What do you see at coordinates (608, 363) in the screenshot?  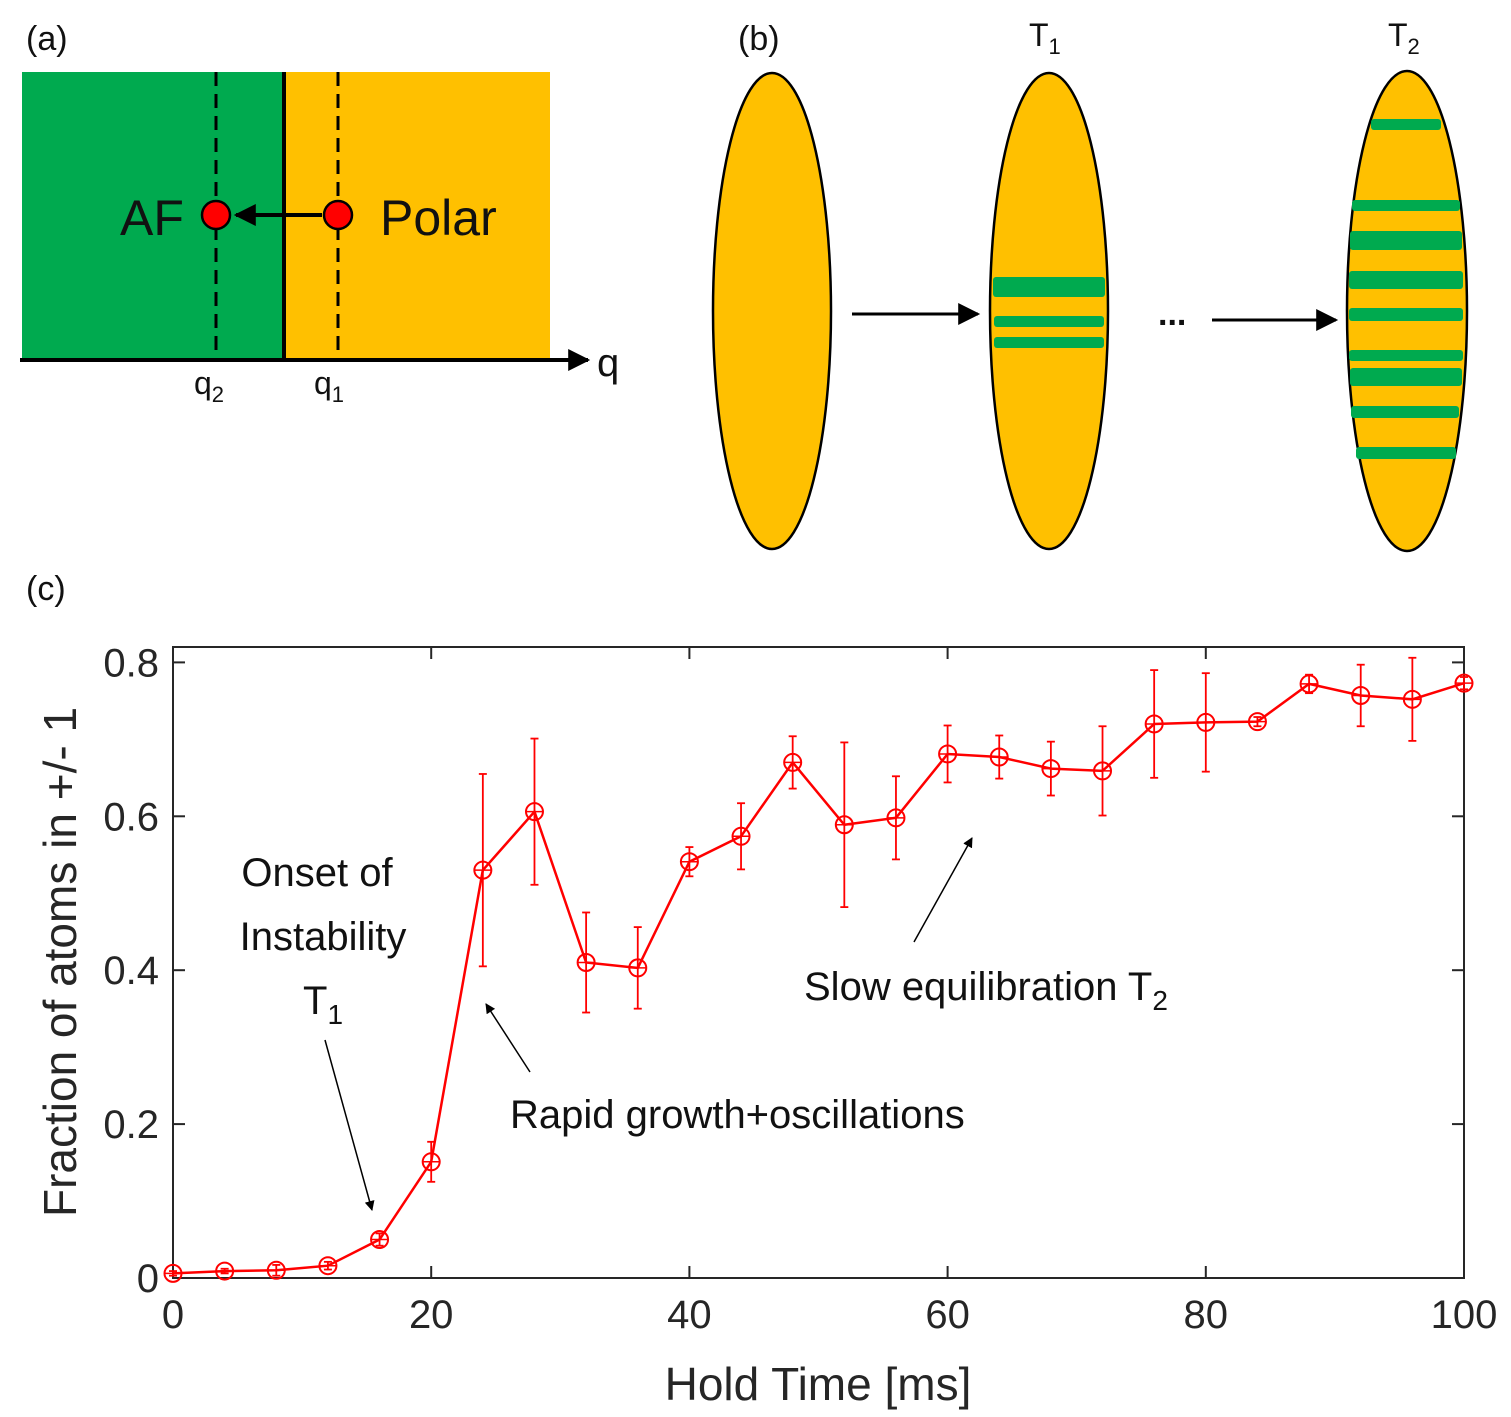 I see `q-axis-label: q` at bounding box center [608, 363].